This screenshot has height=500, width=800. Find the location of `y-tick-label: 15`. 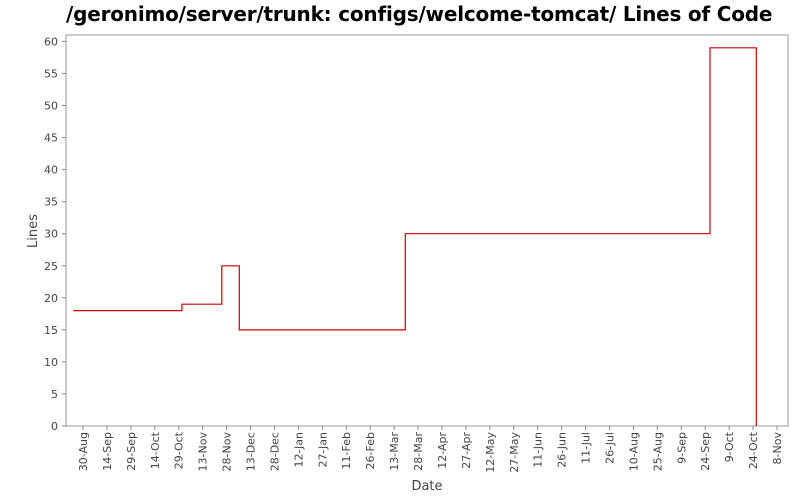

y-tick-label: 15 is located at coordinates (51, 330).